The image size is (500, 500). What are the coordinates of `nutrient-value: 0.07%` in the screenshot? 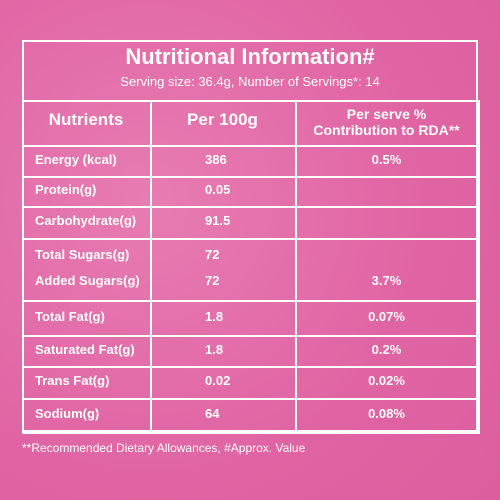 It's located at (386, 316).